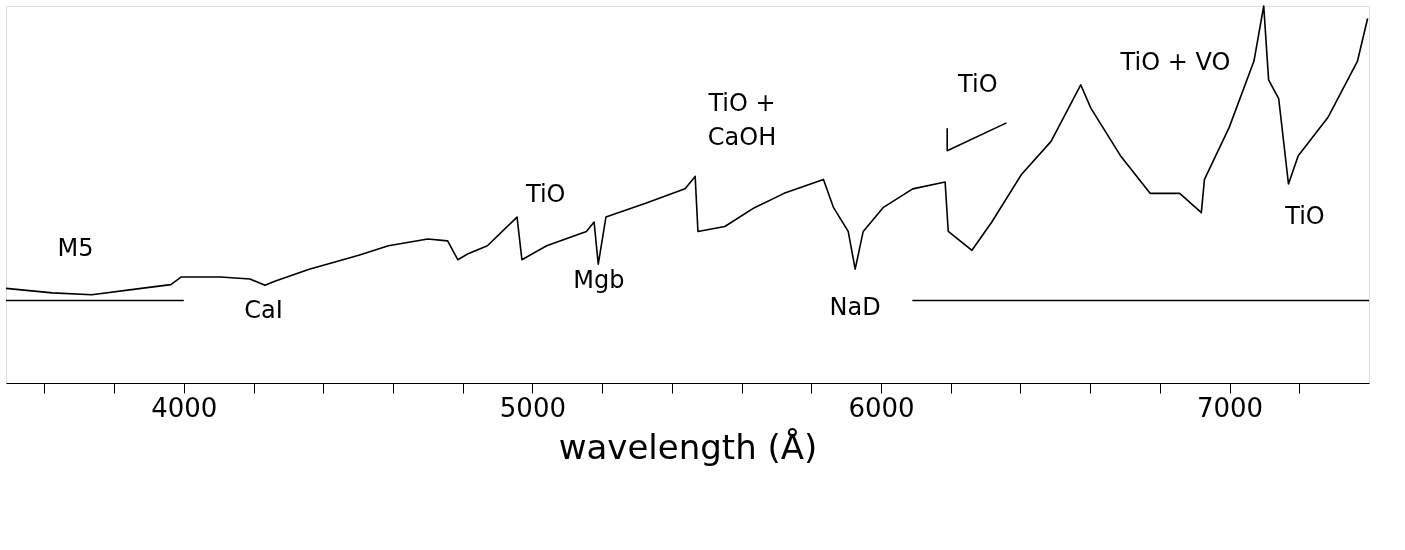 The height and width of the screenshot is (550, 1405). What do you see at coordinates (741, 103) in the screenshot?
I see `annotation: TiO +` at bounding box center [741, 103].